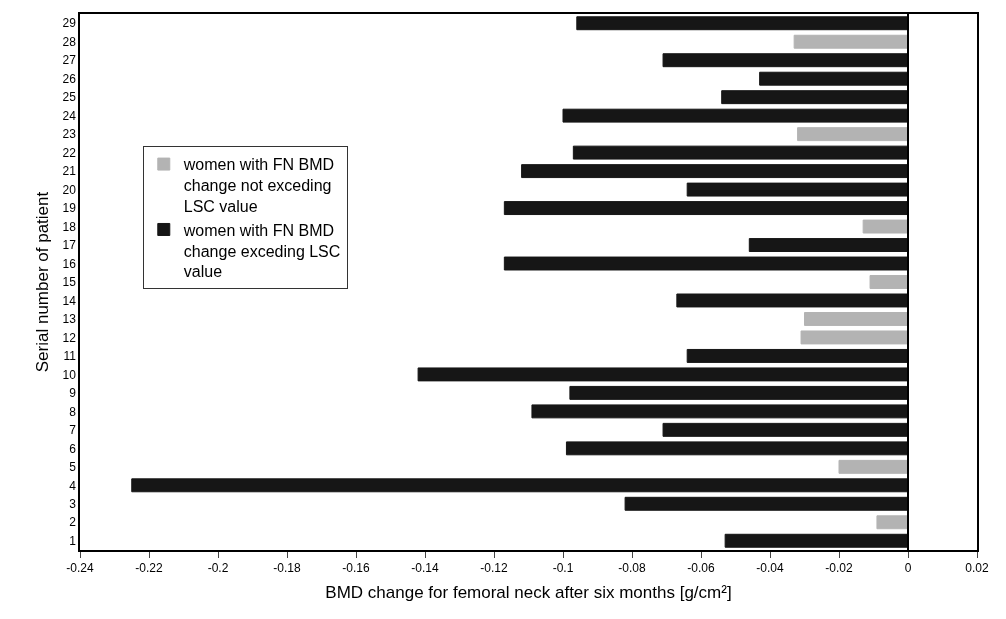  I want to click on y-tick-label: 13, so click(69, 319).